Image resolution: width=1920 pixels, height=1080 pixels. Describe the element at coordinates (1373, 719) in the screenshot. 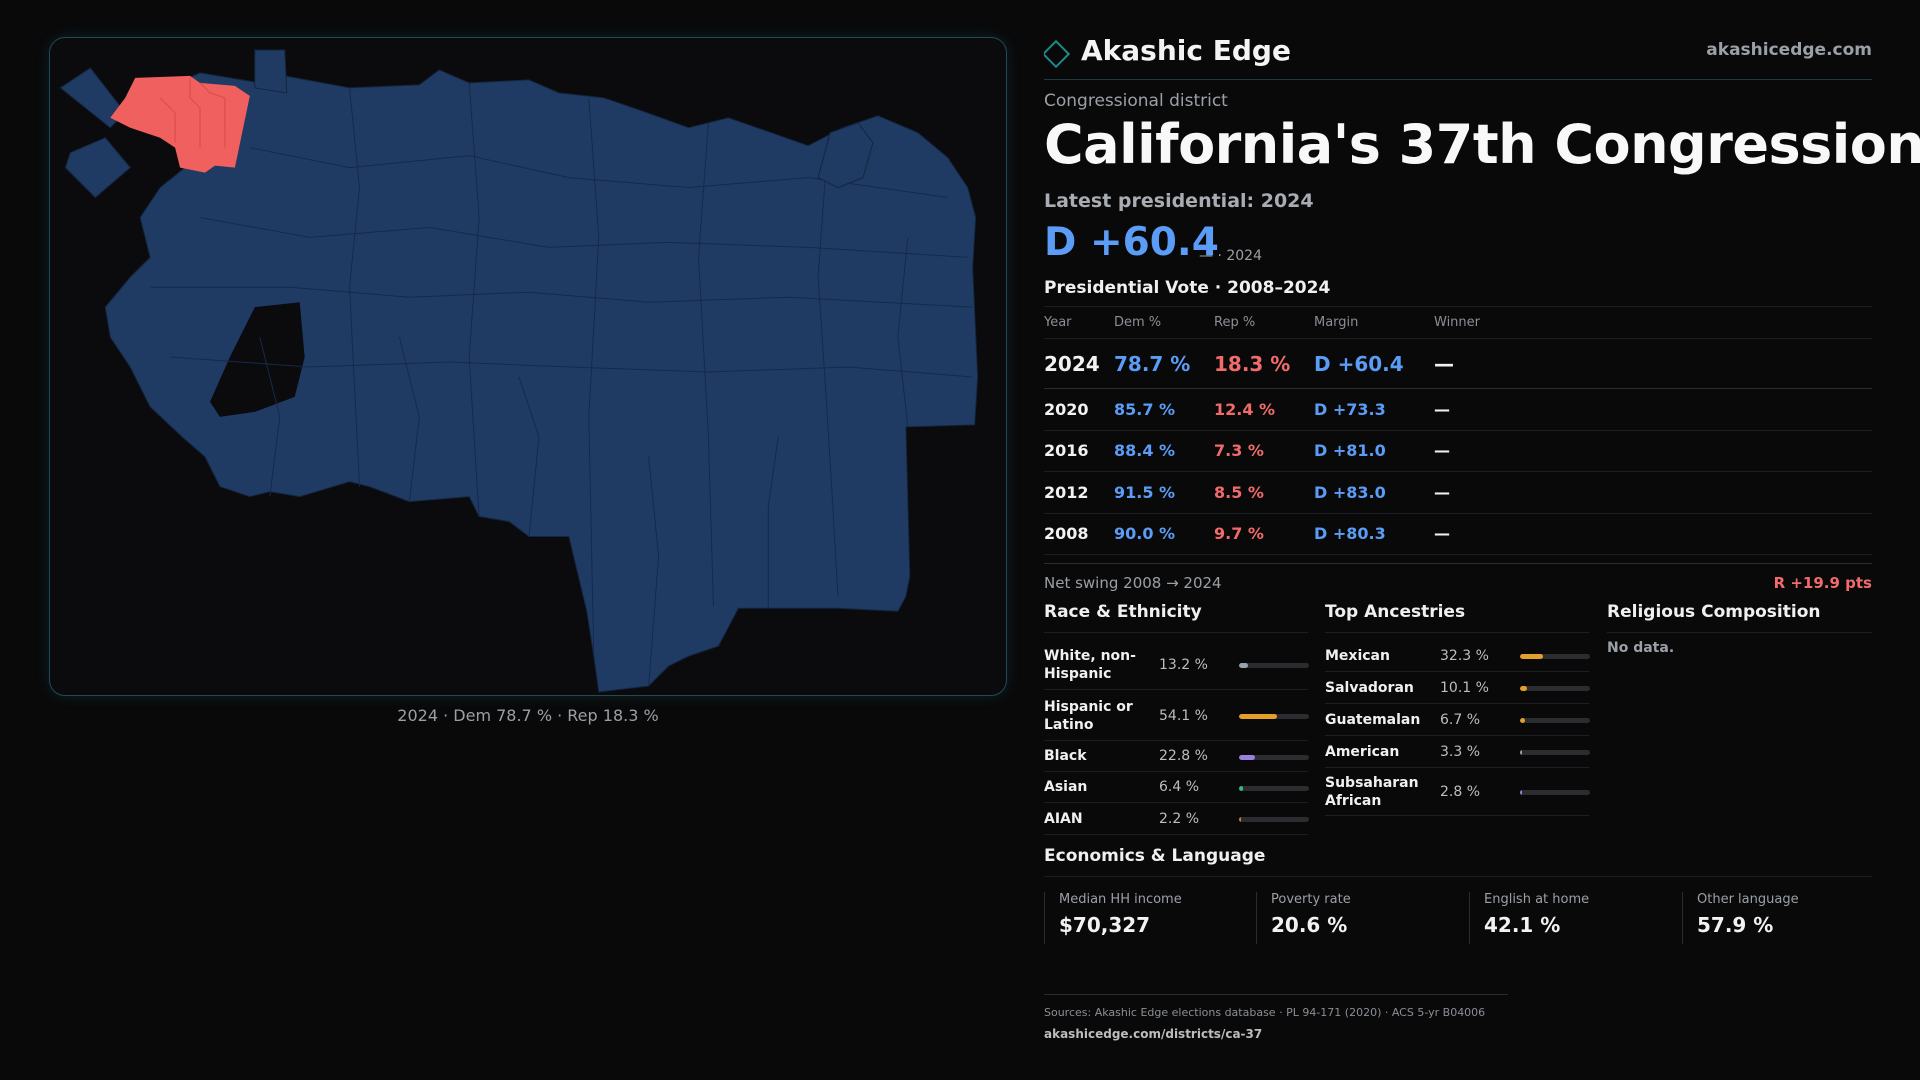

I see `ancestry-label: Guatemalan` at that location.